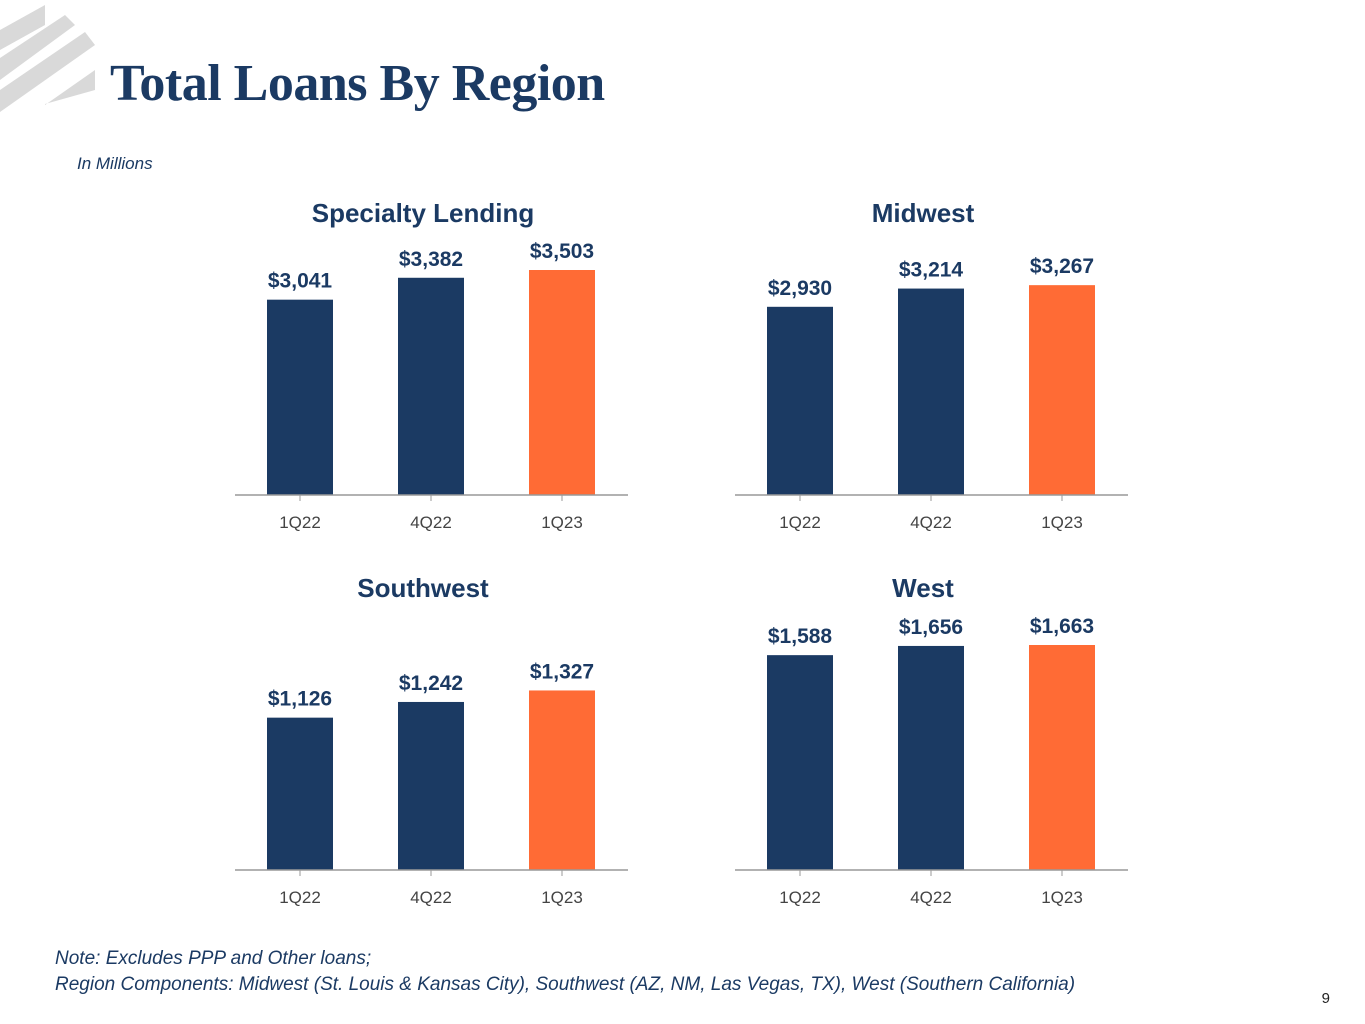 The image size is (1365, 1024). I want to click on page-number: 9, so click(1325, 998).